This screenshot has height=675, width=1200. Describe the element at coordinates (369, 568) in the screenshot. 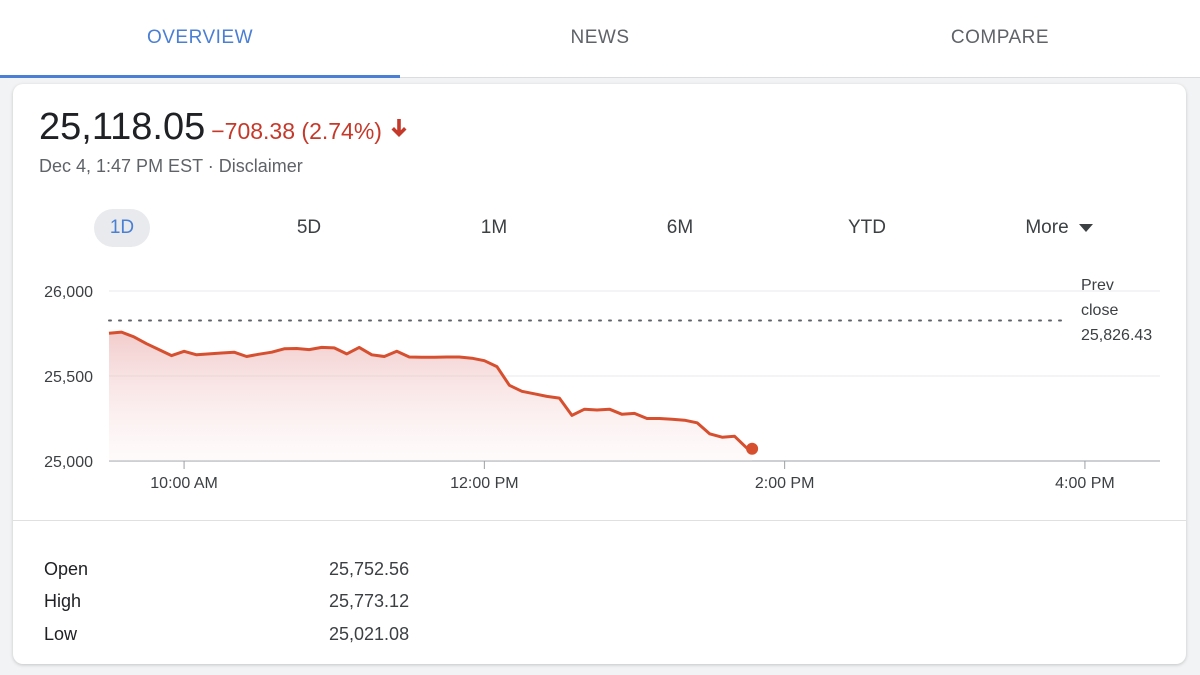

I see `stat-value: 25,752.56` at that location.